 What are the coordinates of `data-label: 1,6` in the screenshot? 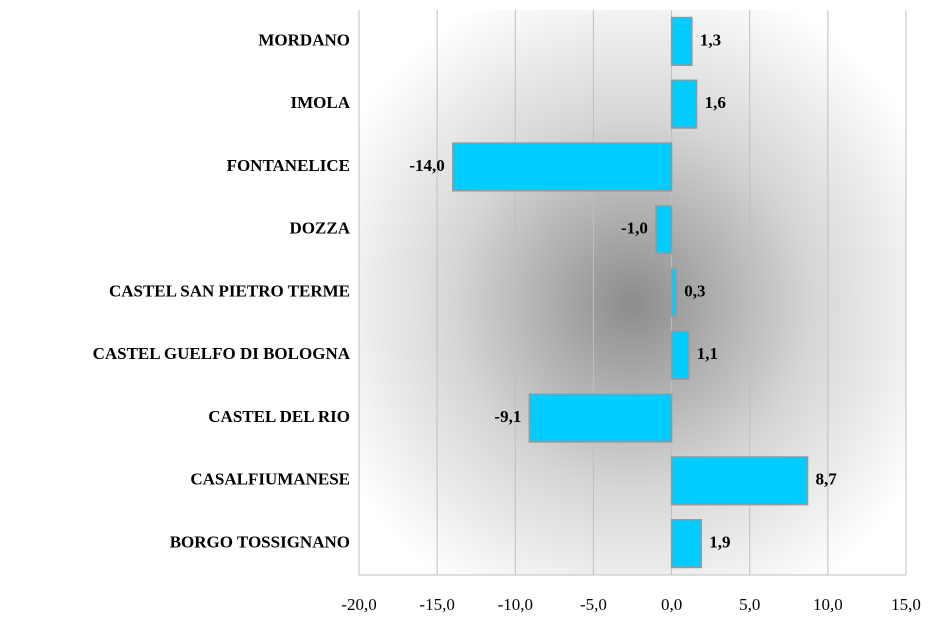 It's located at (715, 102).